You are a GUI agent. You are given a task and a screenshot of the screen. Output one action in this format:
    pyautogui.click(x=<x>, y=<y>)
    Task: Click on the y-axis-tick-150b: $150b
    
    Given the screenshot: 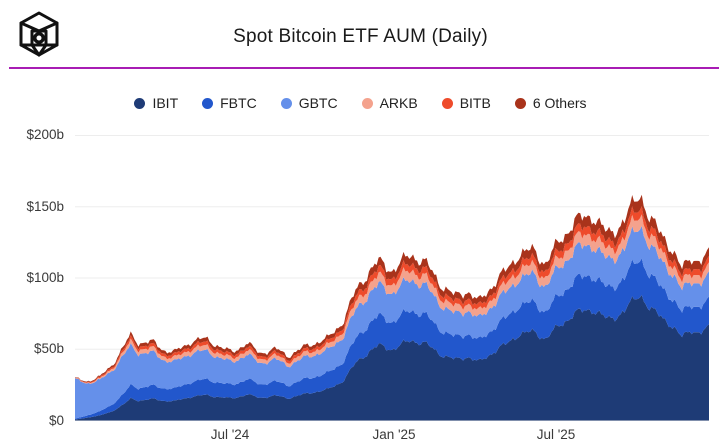 What is the action you would take?
    pyautogui.click(x=45, y=206)
    